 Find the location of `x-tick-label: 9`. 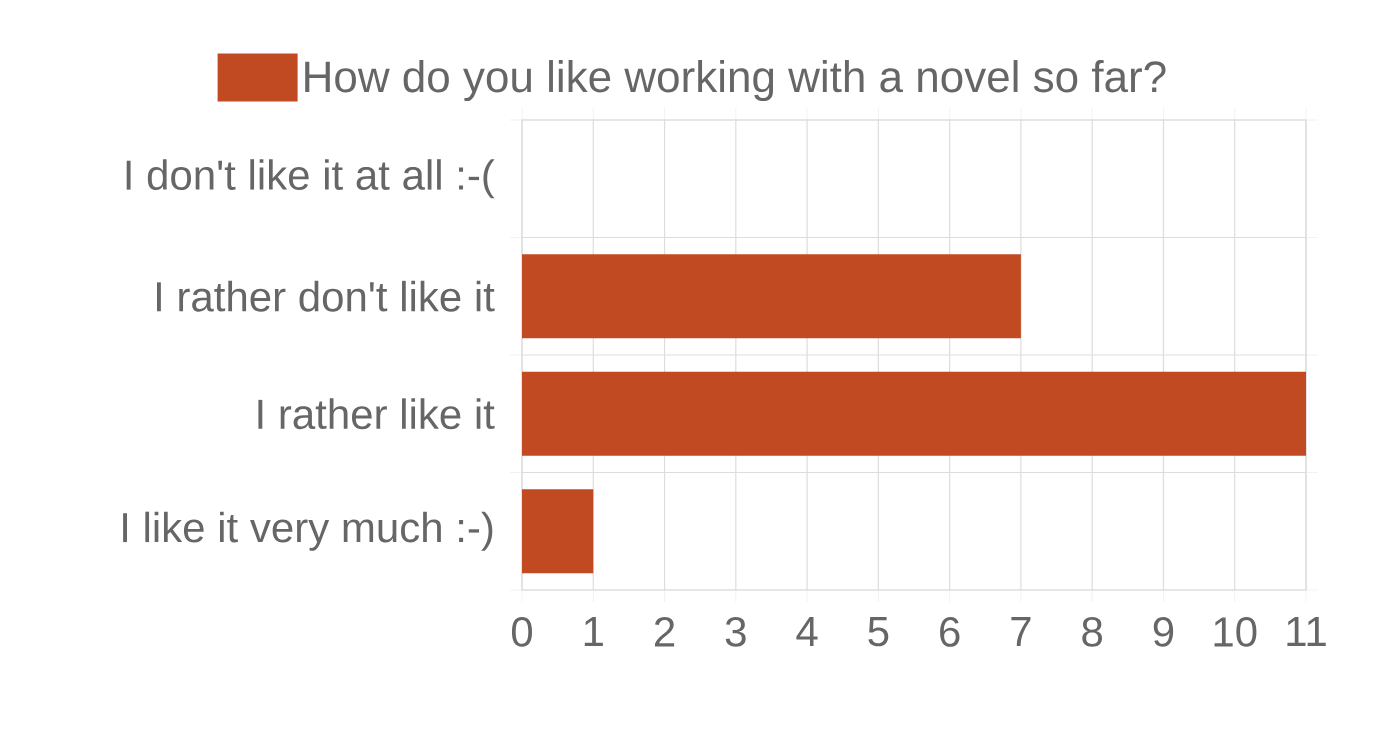

x-tick-label: 9 is located at coordinates (1163, 632).